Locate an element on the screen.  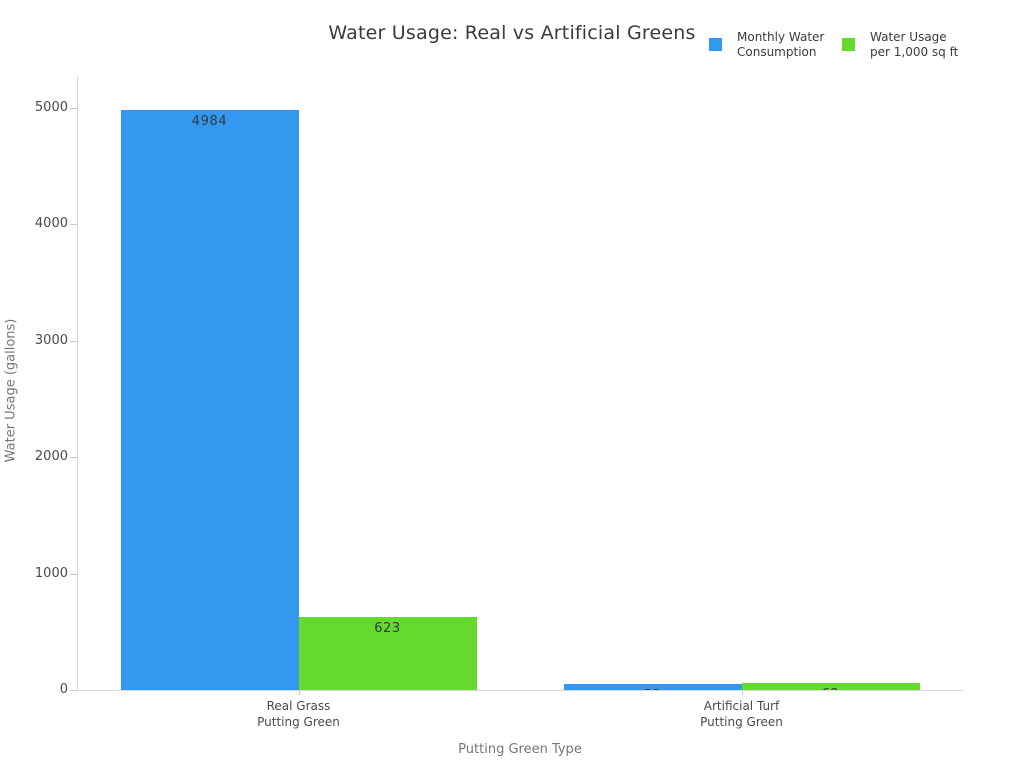
x-category-label: Real Grass Putting Green is located at coordinates (298, 714).